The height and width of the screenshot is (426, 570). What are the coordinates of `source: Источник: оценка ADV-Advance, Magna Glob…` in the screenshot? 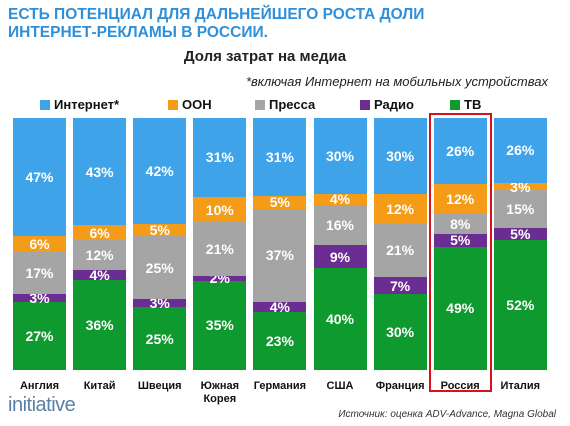 It's located at (447, 414).